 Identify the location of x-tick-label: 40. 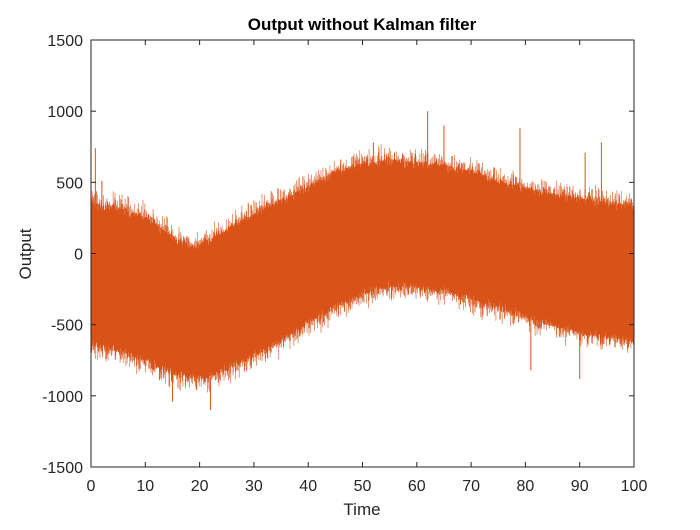
(308, 486).